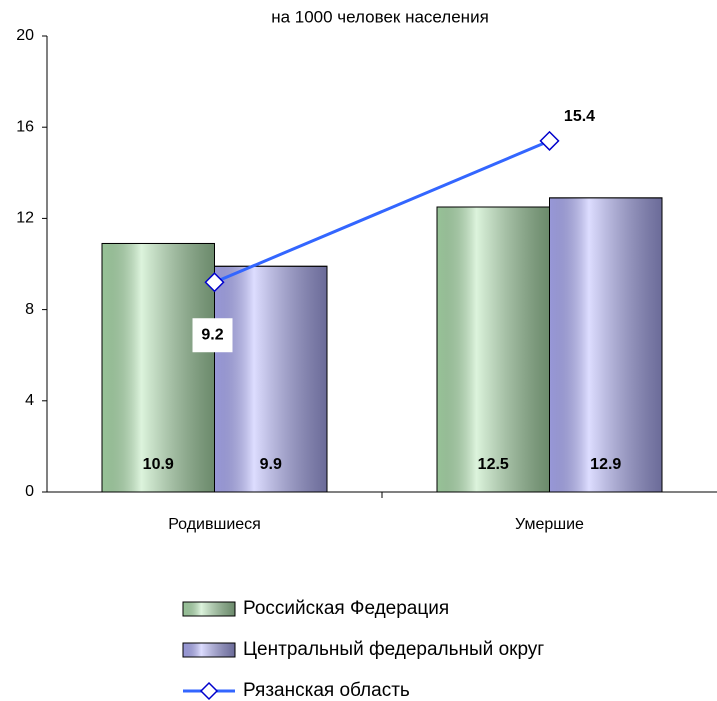  I want to click on legend-label: Российская Федерация, so click(346, 608).